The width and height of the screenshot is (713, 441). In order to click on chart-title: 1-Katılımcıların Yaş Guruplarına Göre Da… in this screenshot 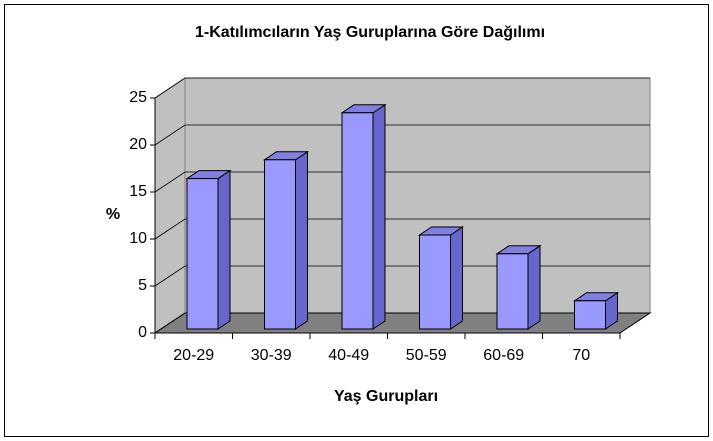, I will do `click(370, 32)`.